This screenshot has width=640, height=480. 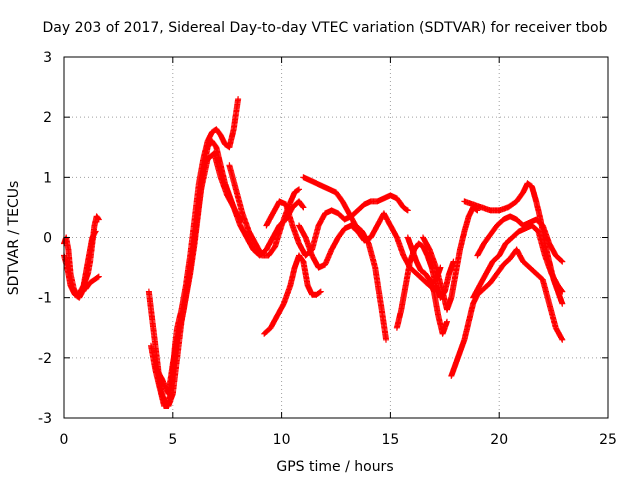 I want to click on series-arc-m, so click(x=427, y=285).